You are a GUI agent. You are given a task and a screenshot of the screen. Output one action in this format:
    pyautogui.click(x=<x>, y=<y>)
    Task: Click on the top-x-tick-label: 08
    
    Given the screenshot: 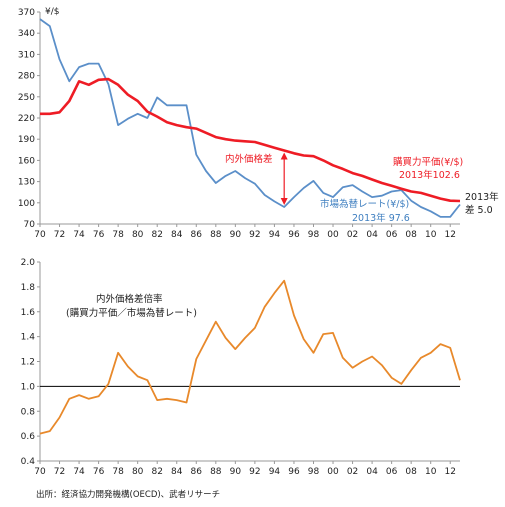 What is the action you would take?
    pyautogui.click(x=411, y=235)
    